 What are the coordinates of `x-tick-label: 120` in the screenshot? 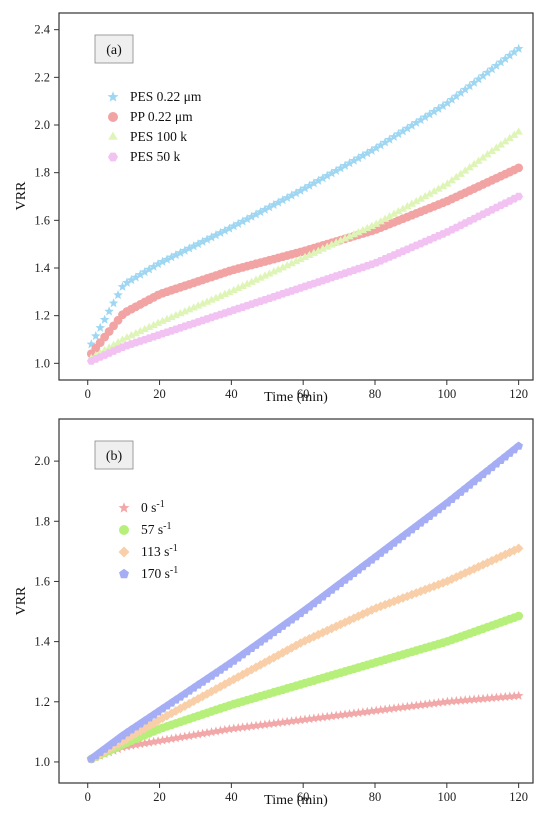 It's located at (518, 797).